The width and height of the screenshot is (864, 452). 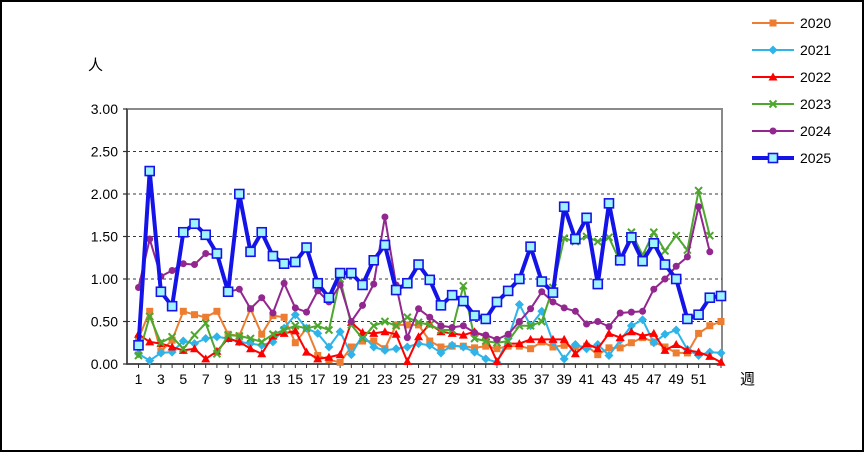 I want to click on x-tick-label: 21, so click(x=363, y=379).